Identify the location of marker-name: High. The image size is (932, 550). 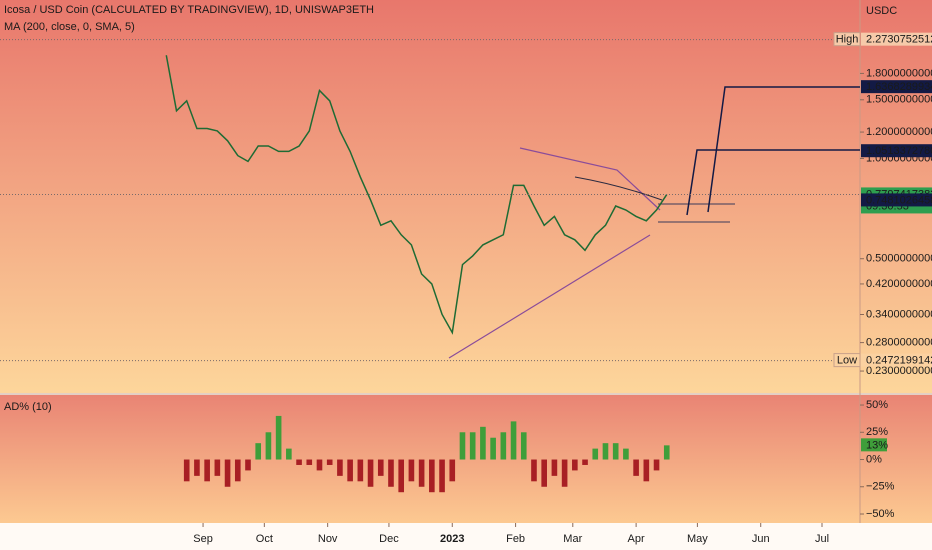
(847, 40).